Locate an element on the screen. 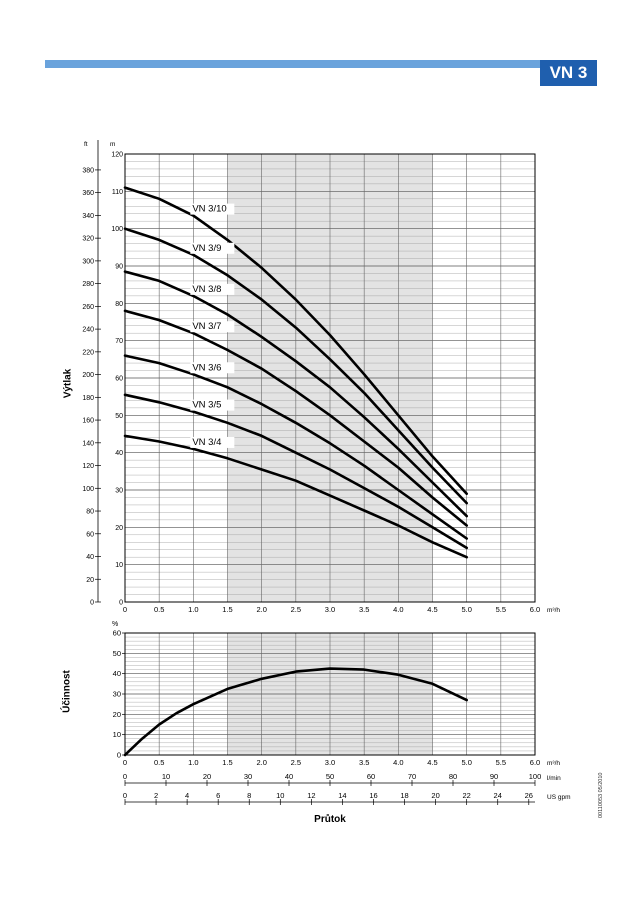 The width and height of the screenshot is (636, 900). flow-axis-unit-label: US gpm is located at coordinates (558, 797).